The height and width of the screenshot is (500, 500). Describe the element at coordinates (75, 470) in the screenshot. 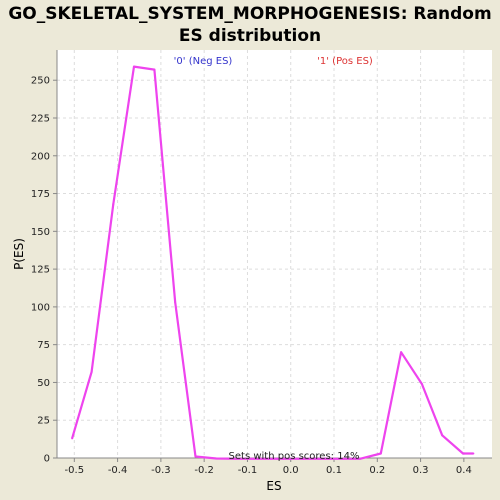

I see `x-tick-label-0: -0.5` at that location.